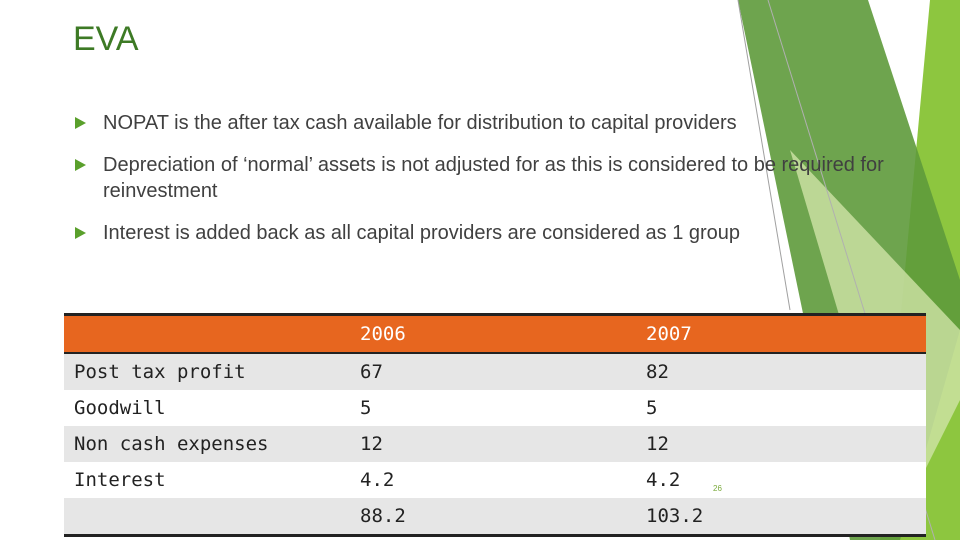 This screenshot has height=540, width=960. What do you see at coordinates (120, 408) in the screenshot?
I see `row-label: Goodwill` at bounding box center [120, 408].